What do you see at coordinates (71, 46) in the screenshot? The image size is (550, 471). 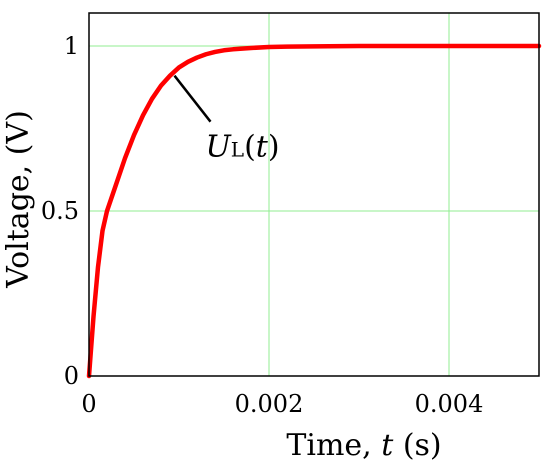 I see `y-tick-label: 1` at bounding box center [71, 46].